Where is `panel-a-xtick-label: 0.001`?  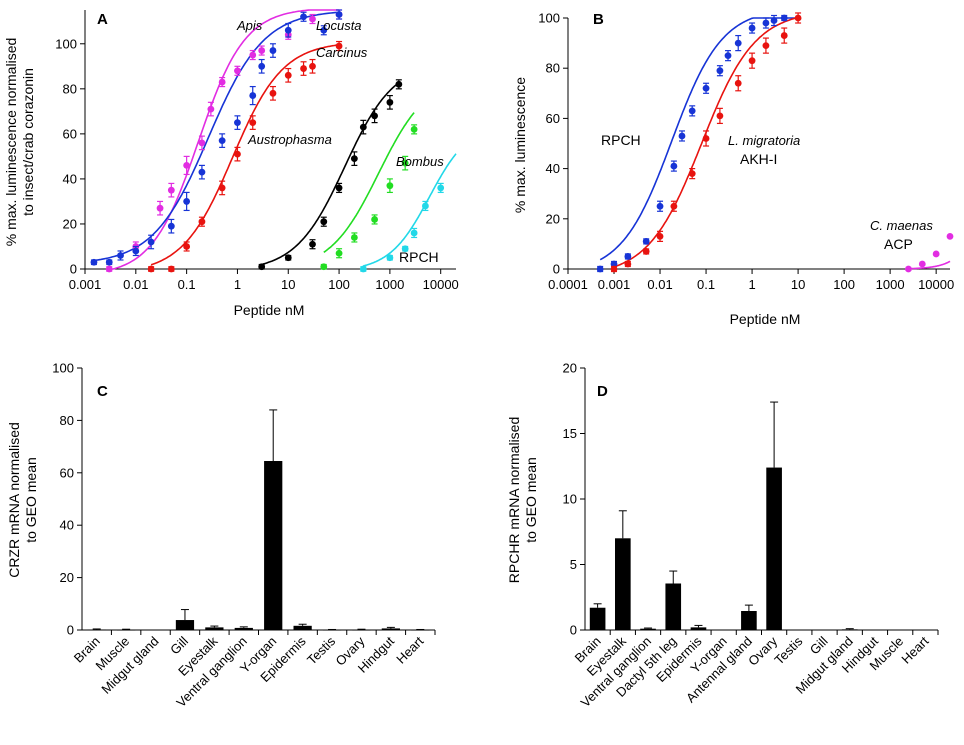 panel-a-xtick-label: 0.001 is located at coordinates (85, 284).